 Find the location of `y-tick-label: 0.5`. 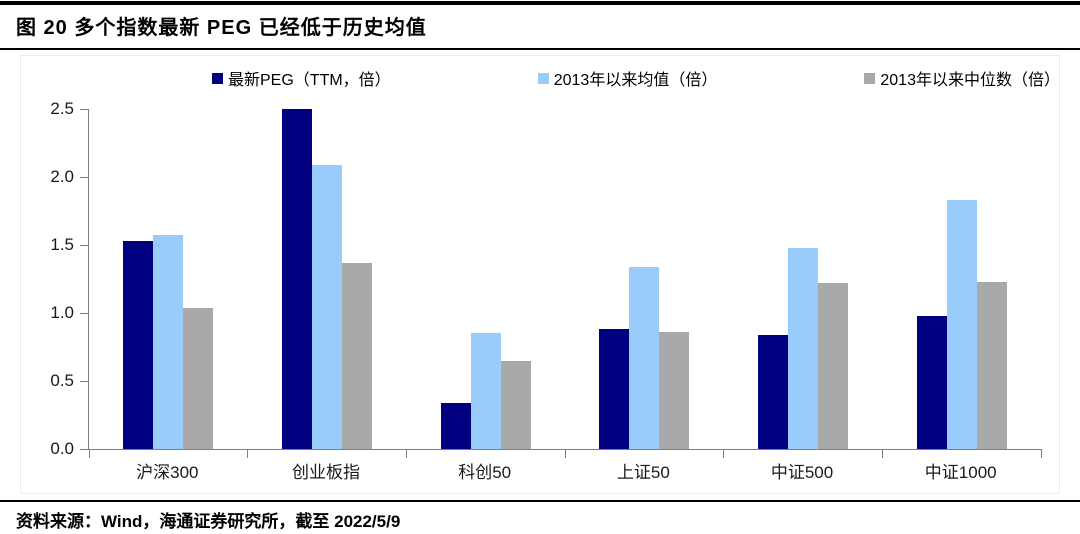

y-tick-label: 0.5 is located at coordinates (62, 380).